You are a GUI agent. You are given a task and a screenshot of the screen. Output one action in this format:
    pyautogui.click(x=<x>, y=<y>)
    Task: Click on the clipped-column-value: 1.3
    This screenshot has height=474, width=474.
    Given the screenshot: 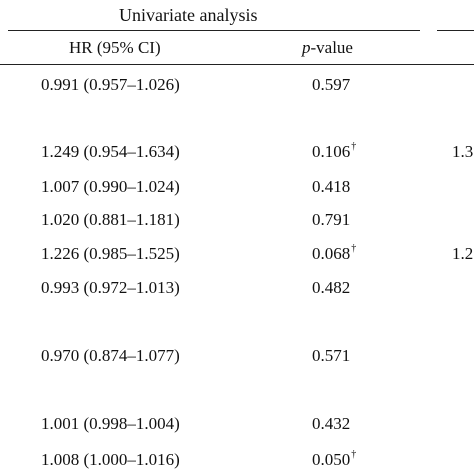 What is the action you would take?
    pyautogui.click(x=463, y=151)
    